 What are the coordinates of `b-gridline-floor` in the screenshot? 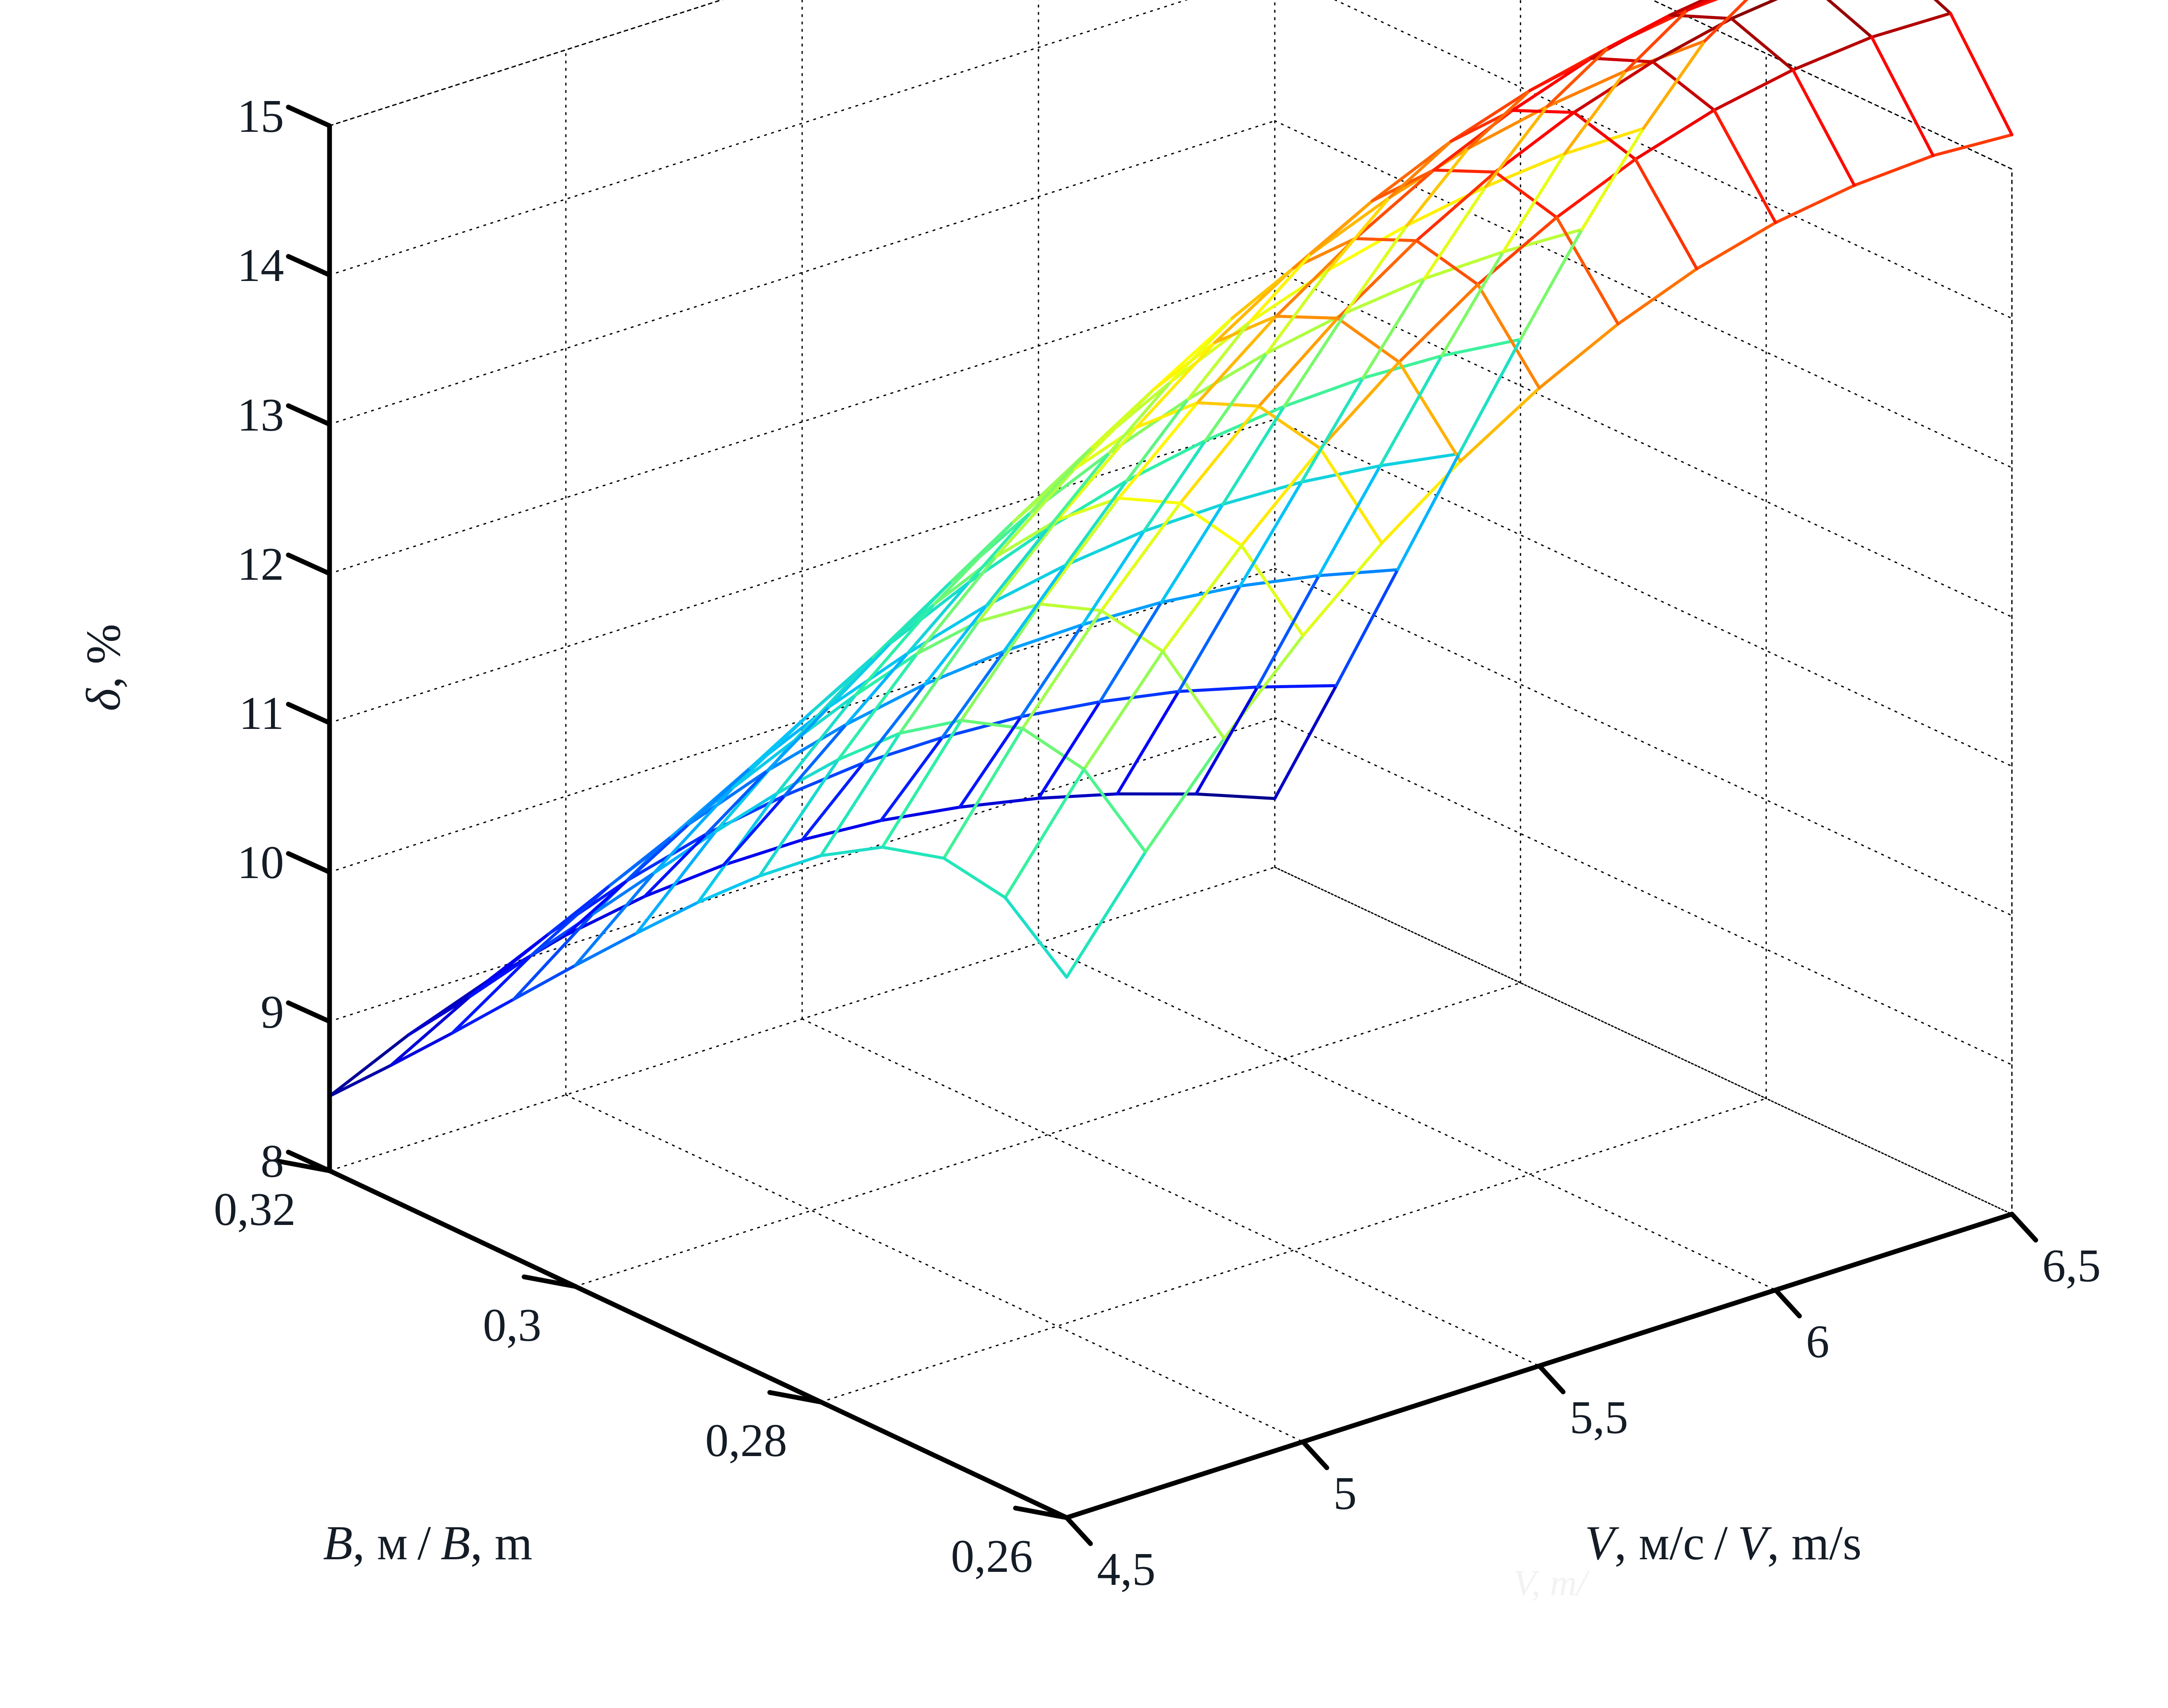 It's located at (1293, 1250).